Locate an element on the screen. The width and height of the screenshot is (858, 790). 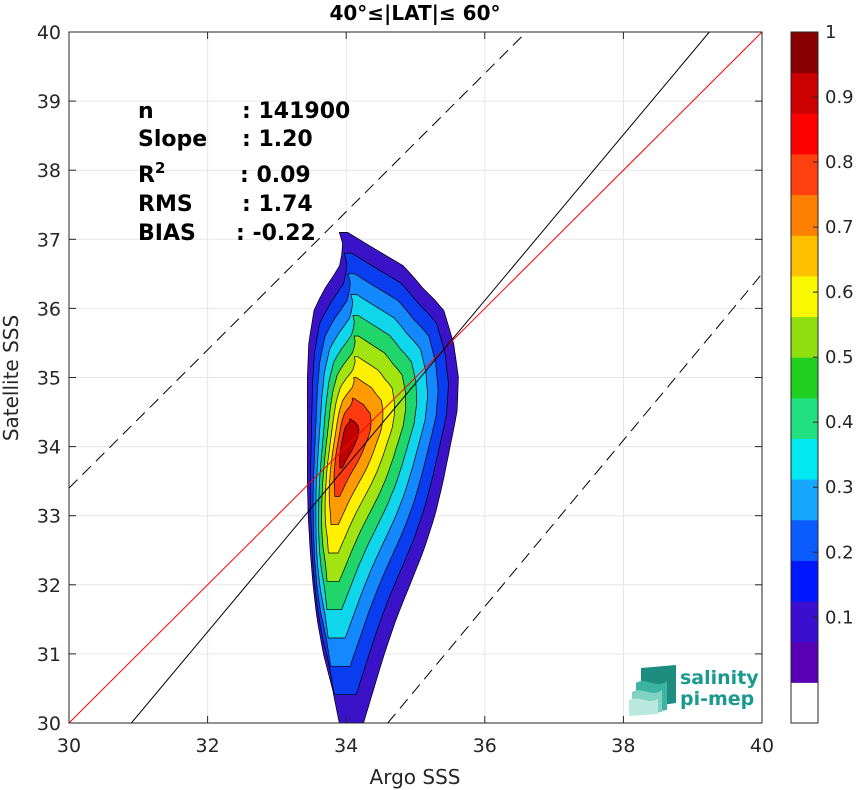
y-tick-label: 39 is located at coordinates (49, 102).